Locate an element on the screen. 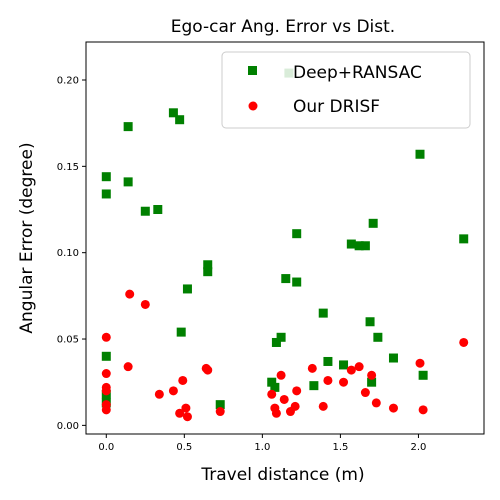 The width and height of the screenshot is (500, 500). chart-title: Ego-car Ang. Error vs Dist. is located at coordinates (283, 27).